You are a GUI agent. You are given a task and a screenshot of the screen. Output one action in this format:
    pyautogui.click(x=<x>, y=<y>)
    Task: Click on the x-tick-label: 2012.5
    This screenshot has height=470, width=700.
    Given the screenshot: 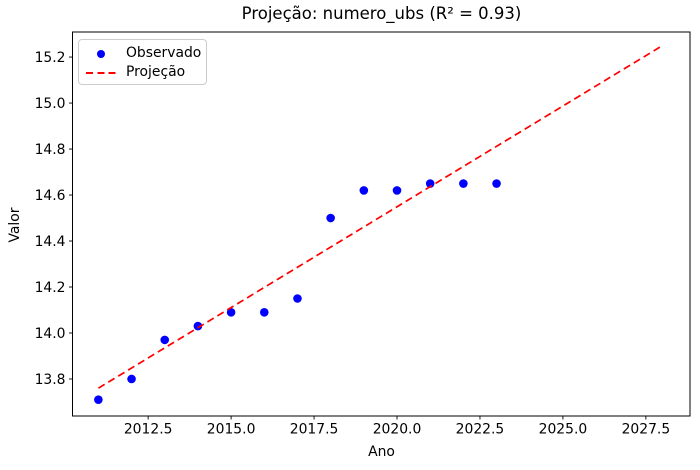 What is the action you would take?
    pyautogui.click(x=148, y=430)
    